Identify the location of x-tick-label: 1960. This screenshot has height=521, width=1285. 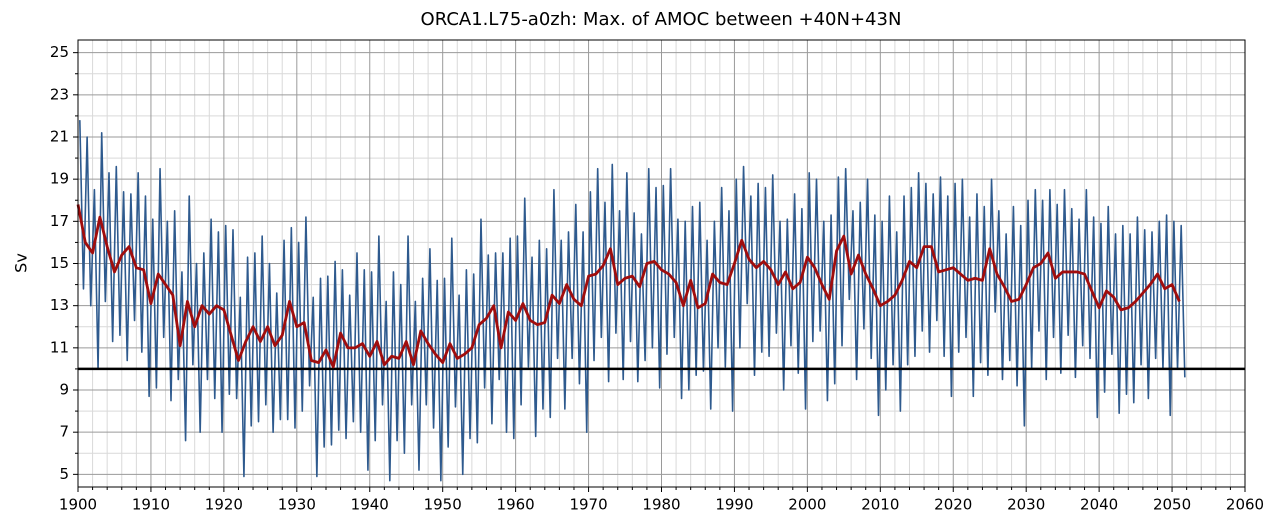
(516, 505).